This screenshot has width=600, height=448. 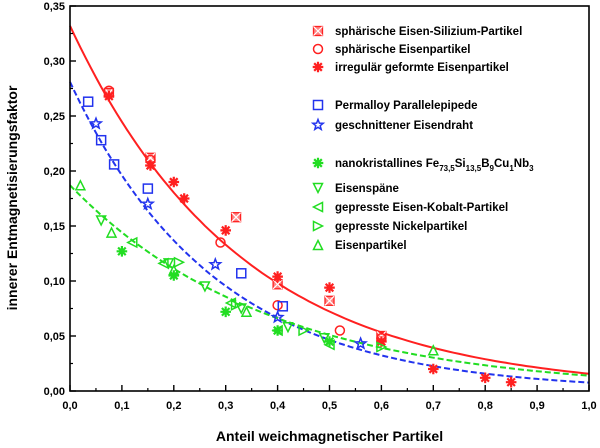 What do you see at coordinates (421, 208) in the screenshot?
I see `legend-item-8-label: gepresste Eisen-Kobalt-Partikel` at bounding box center [421, 208].